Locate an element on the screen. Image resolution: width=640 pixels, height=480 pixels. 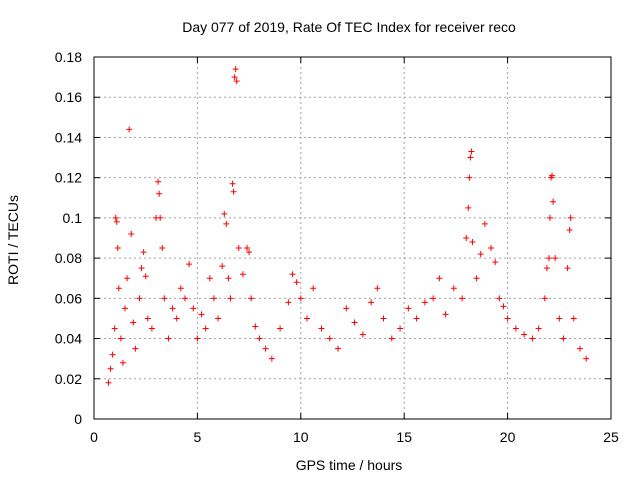
y-tick-label: 0.06 is located at coordinates (68, 298).